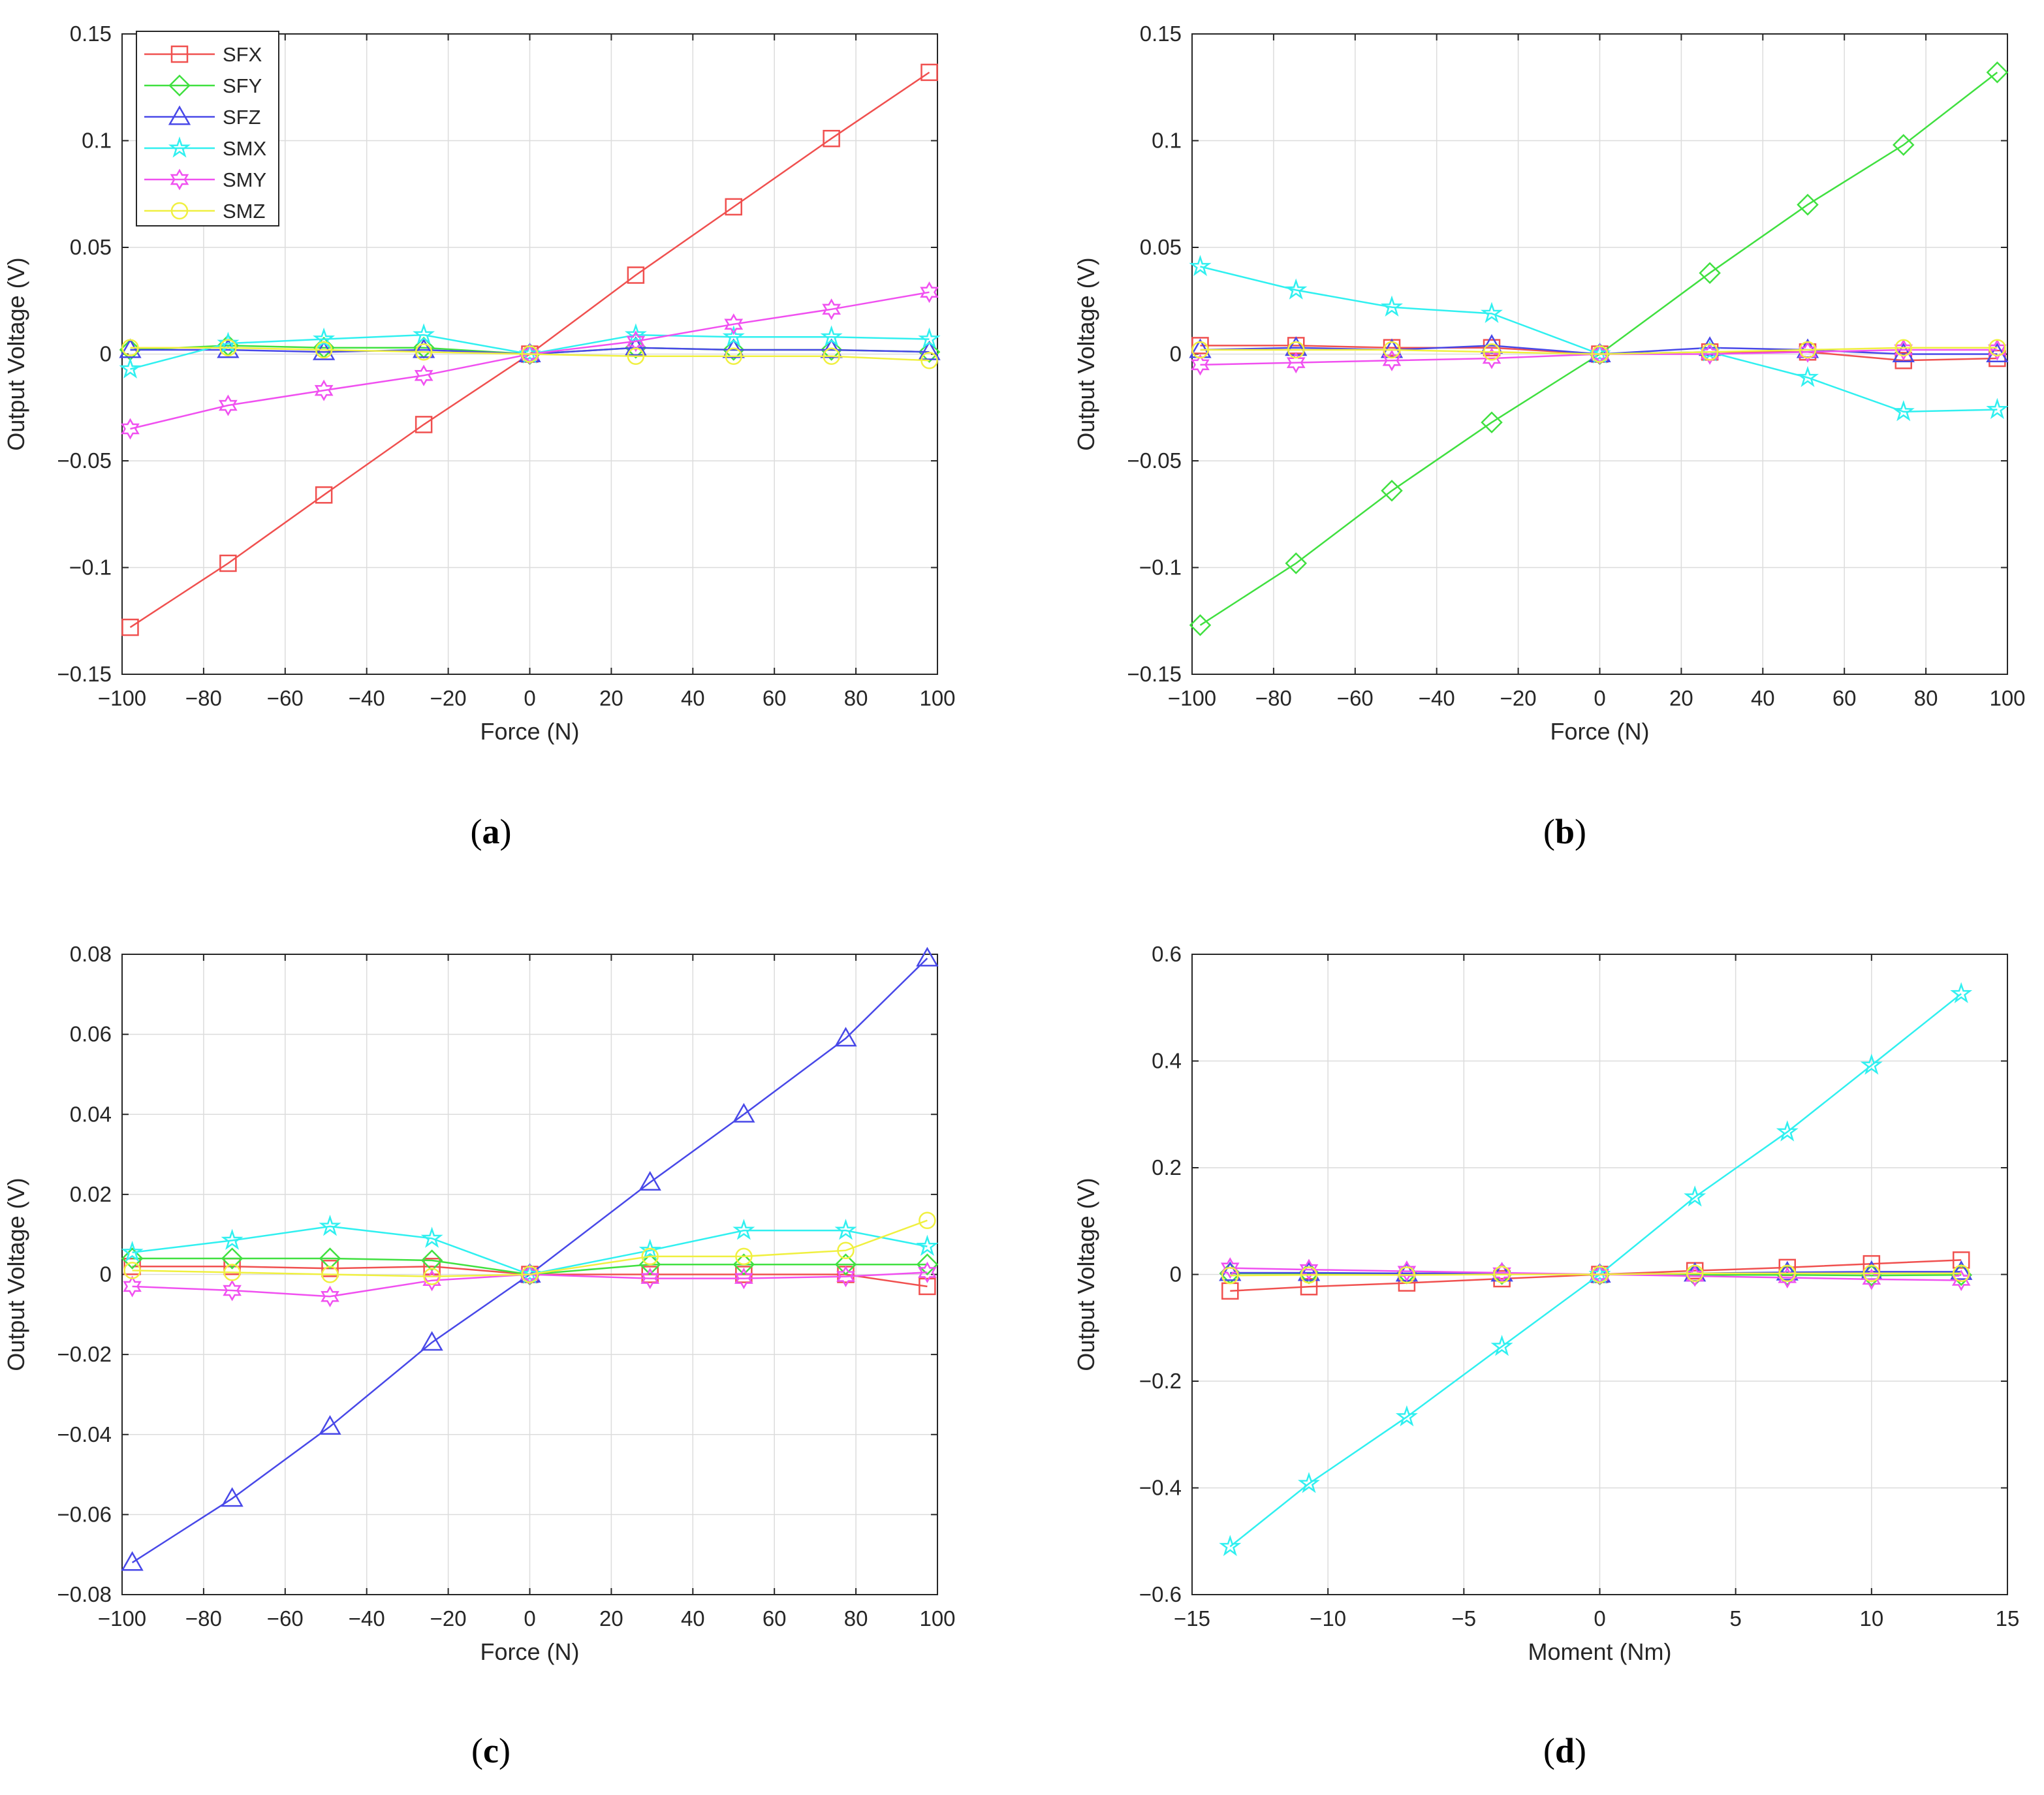 This screenshot has height=1795, width=2044. What do you see at coordinates (91, 1114) in the screenshot?
I see `y-tick-label: 0.04` at bounding box center [91, 1114].